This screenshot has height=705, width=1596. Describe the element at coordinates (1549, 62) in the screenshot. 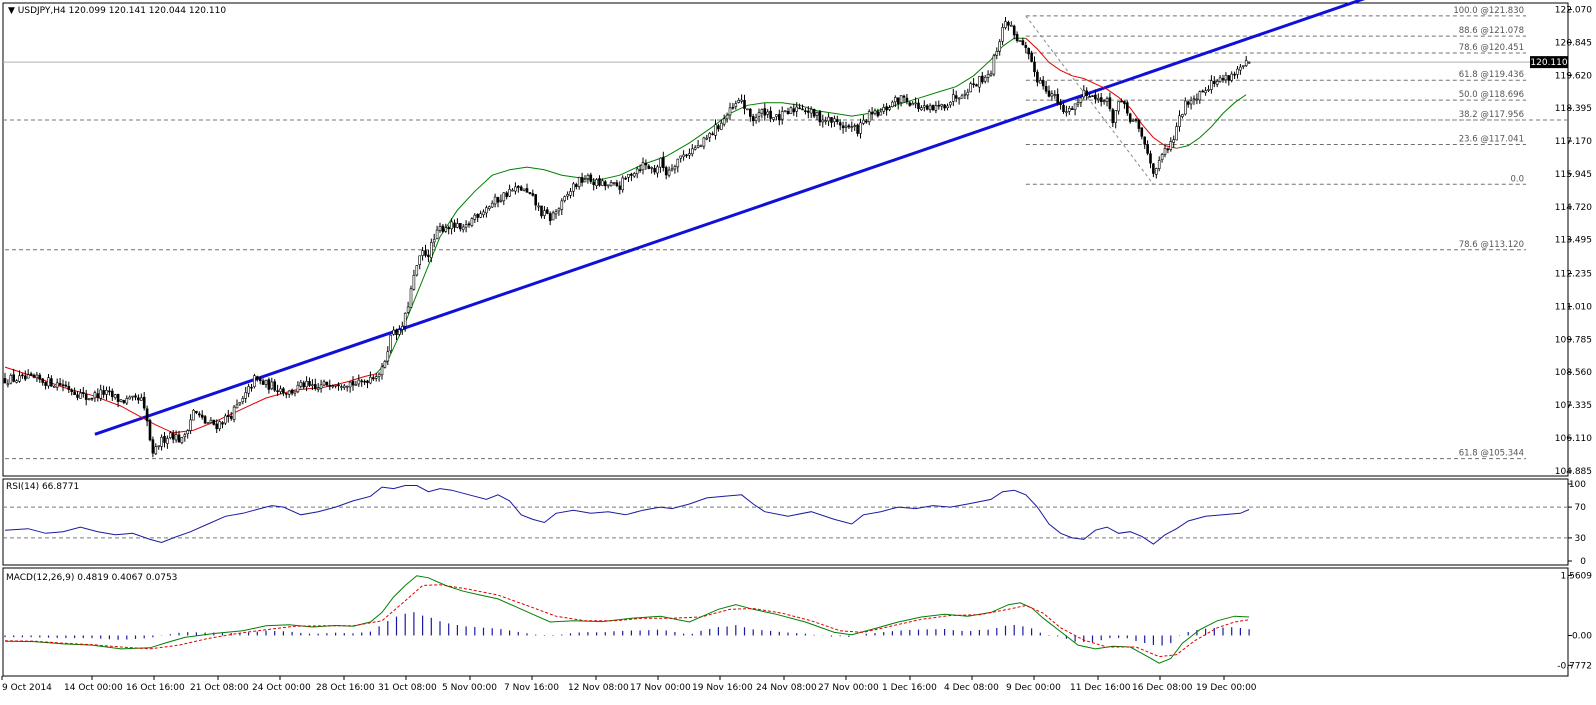

I see `current-price-tag: 120.110` at that location.